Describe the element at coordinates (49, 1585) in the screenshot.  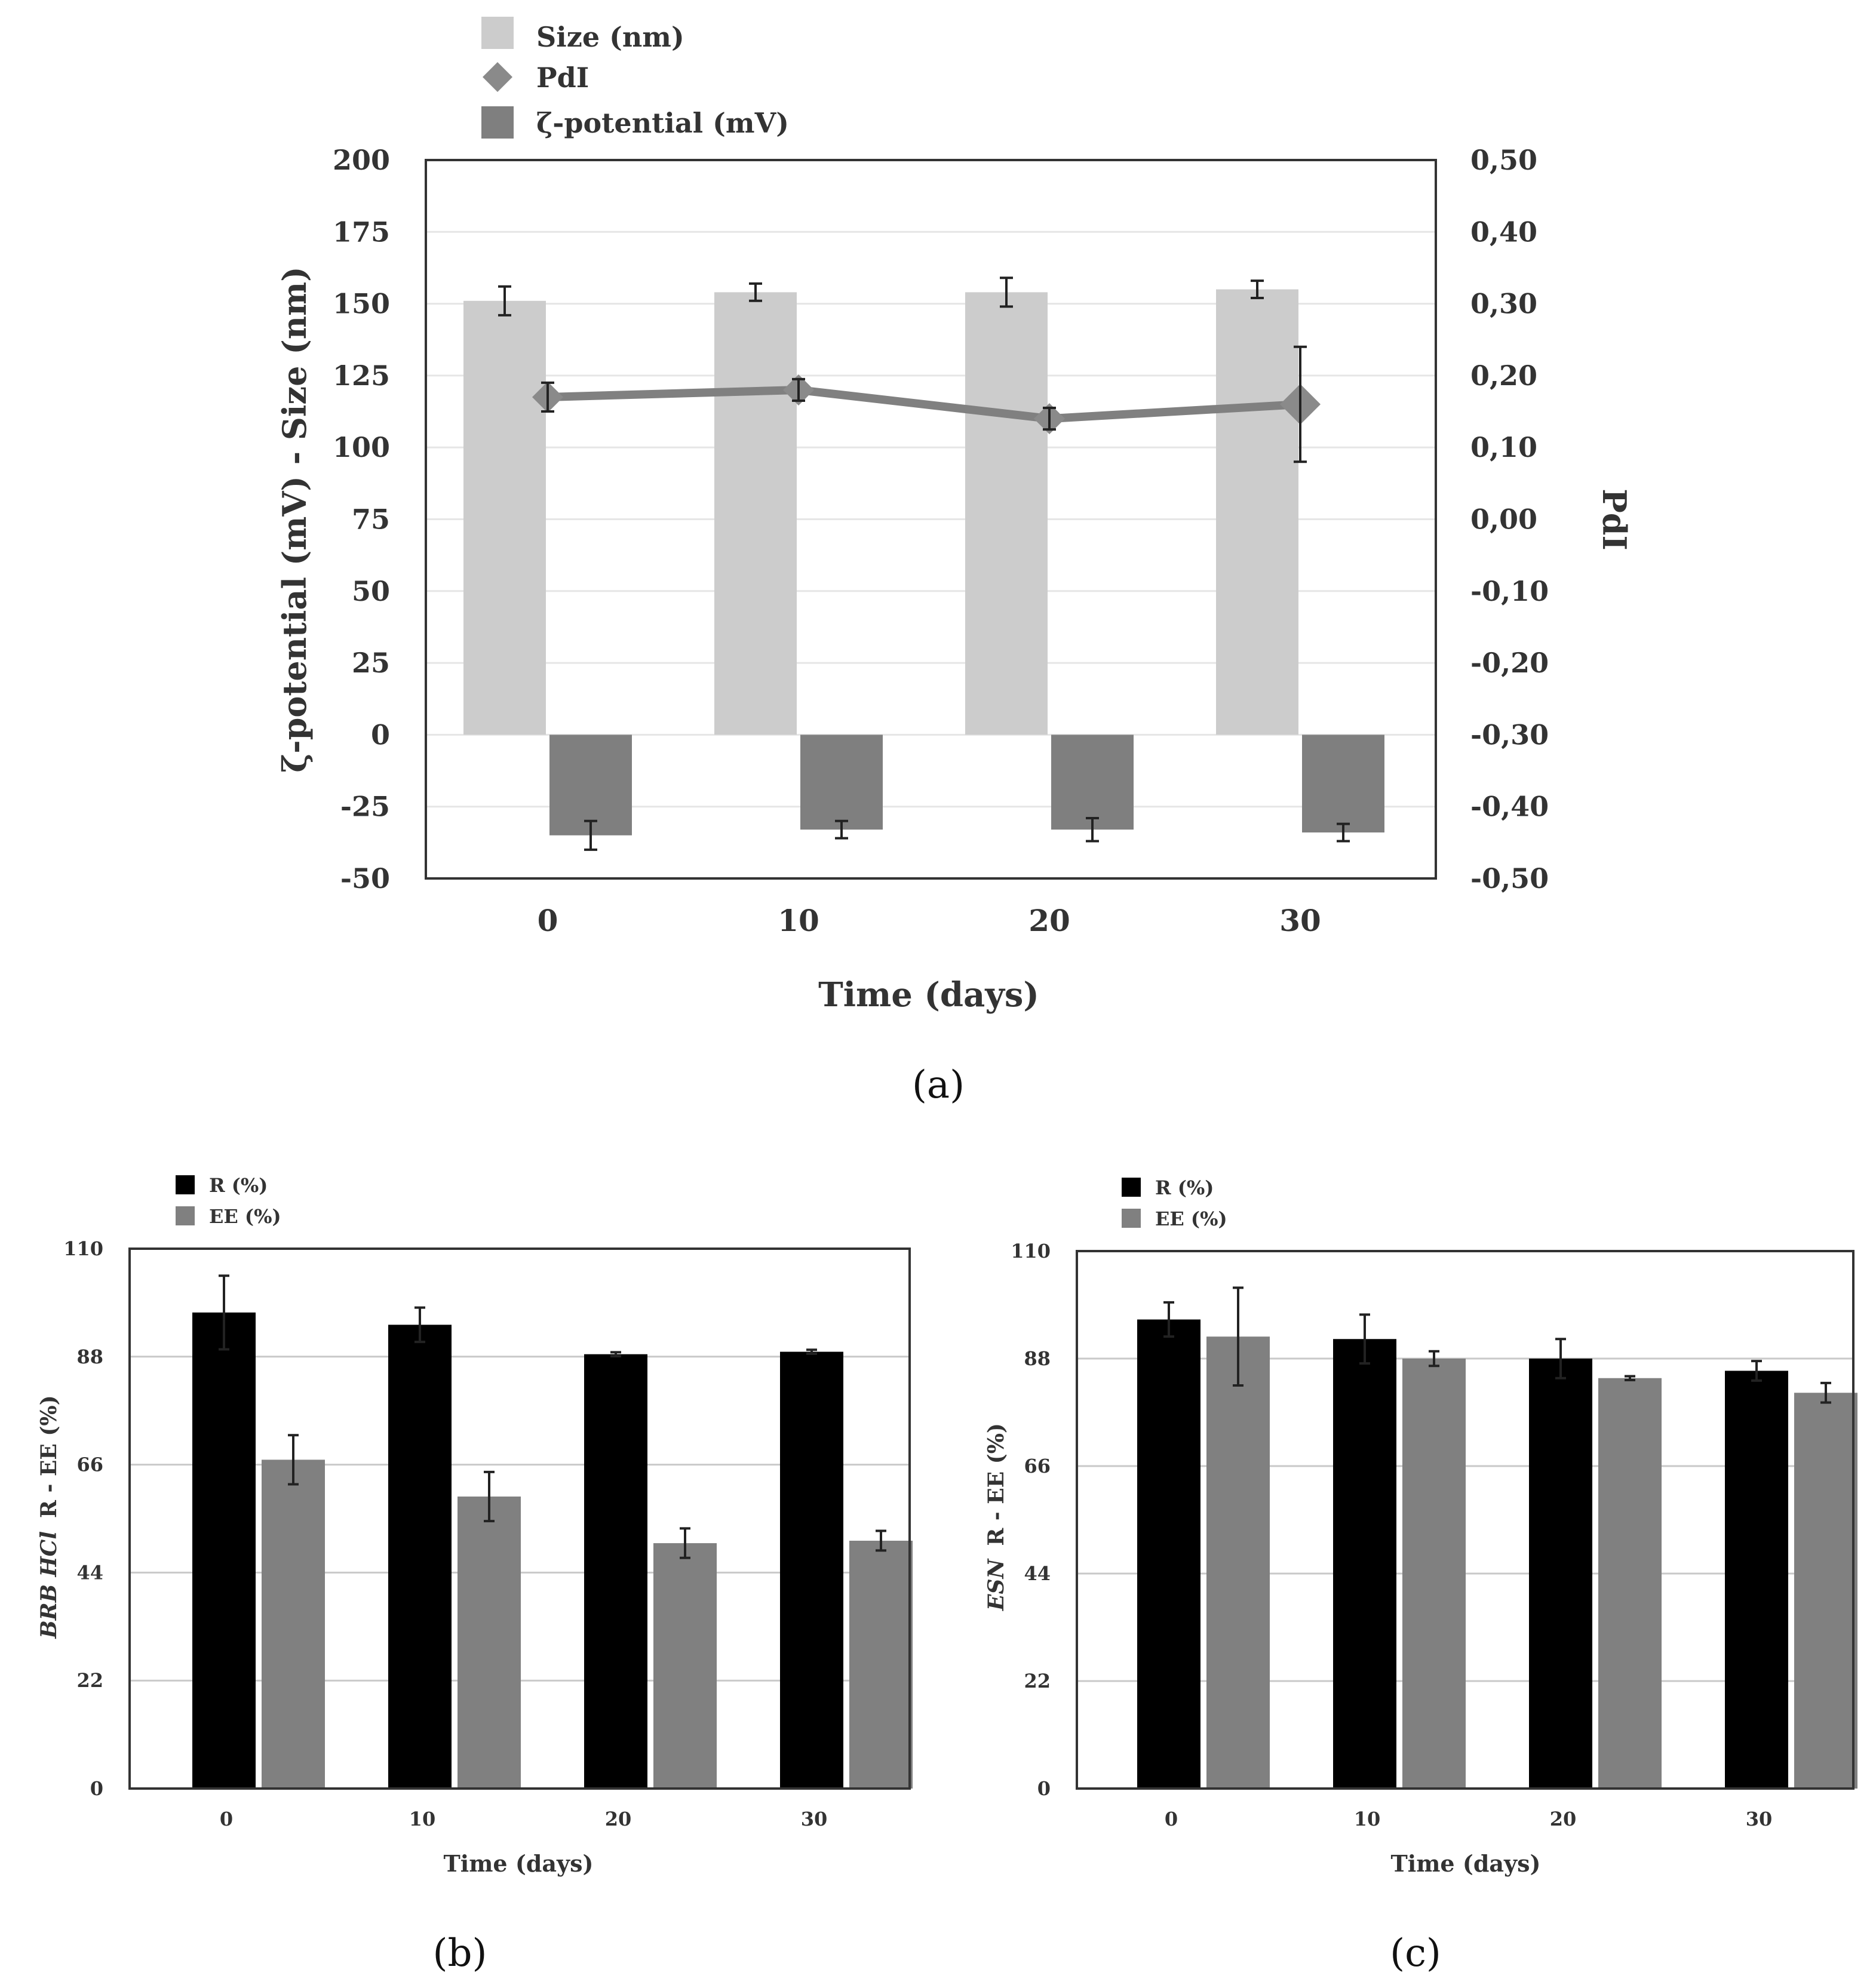
I see `y-axis-title-b-italic: BRB HCl` at that location.